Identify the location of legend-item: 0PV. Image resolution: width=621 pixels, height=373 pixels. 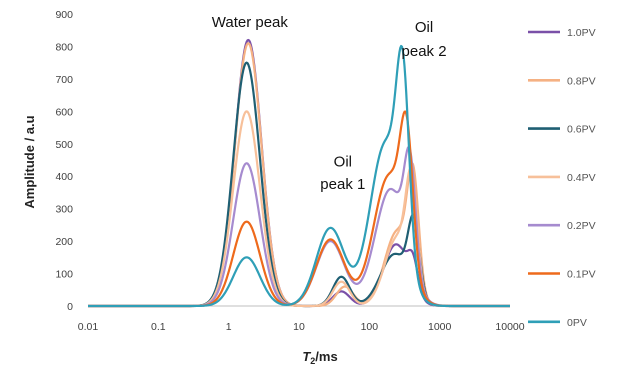
(557, 323).